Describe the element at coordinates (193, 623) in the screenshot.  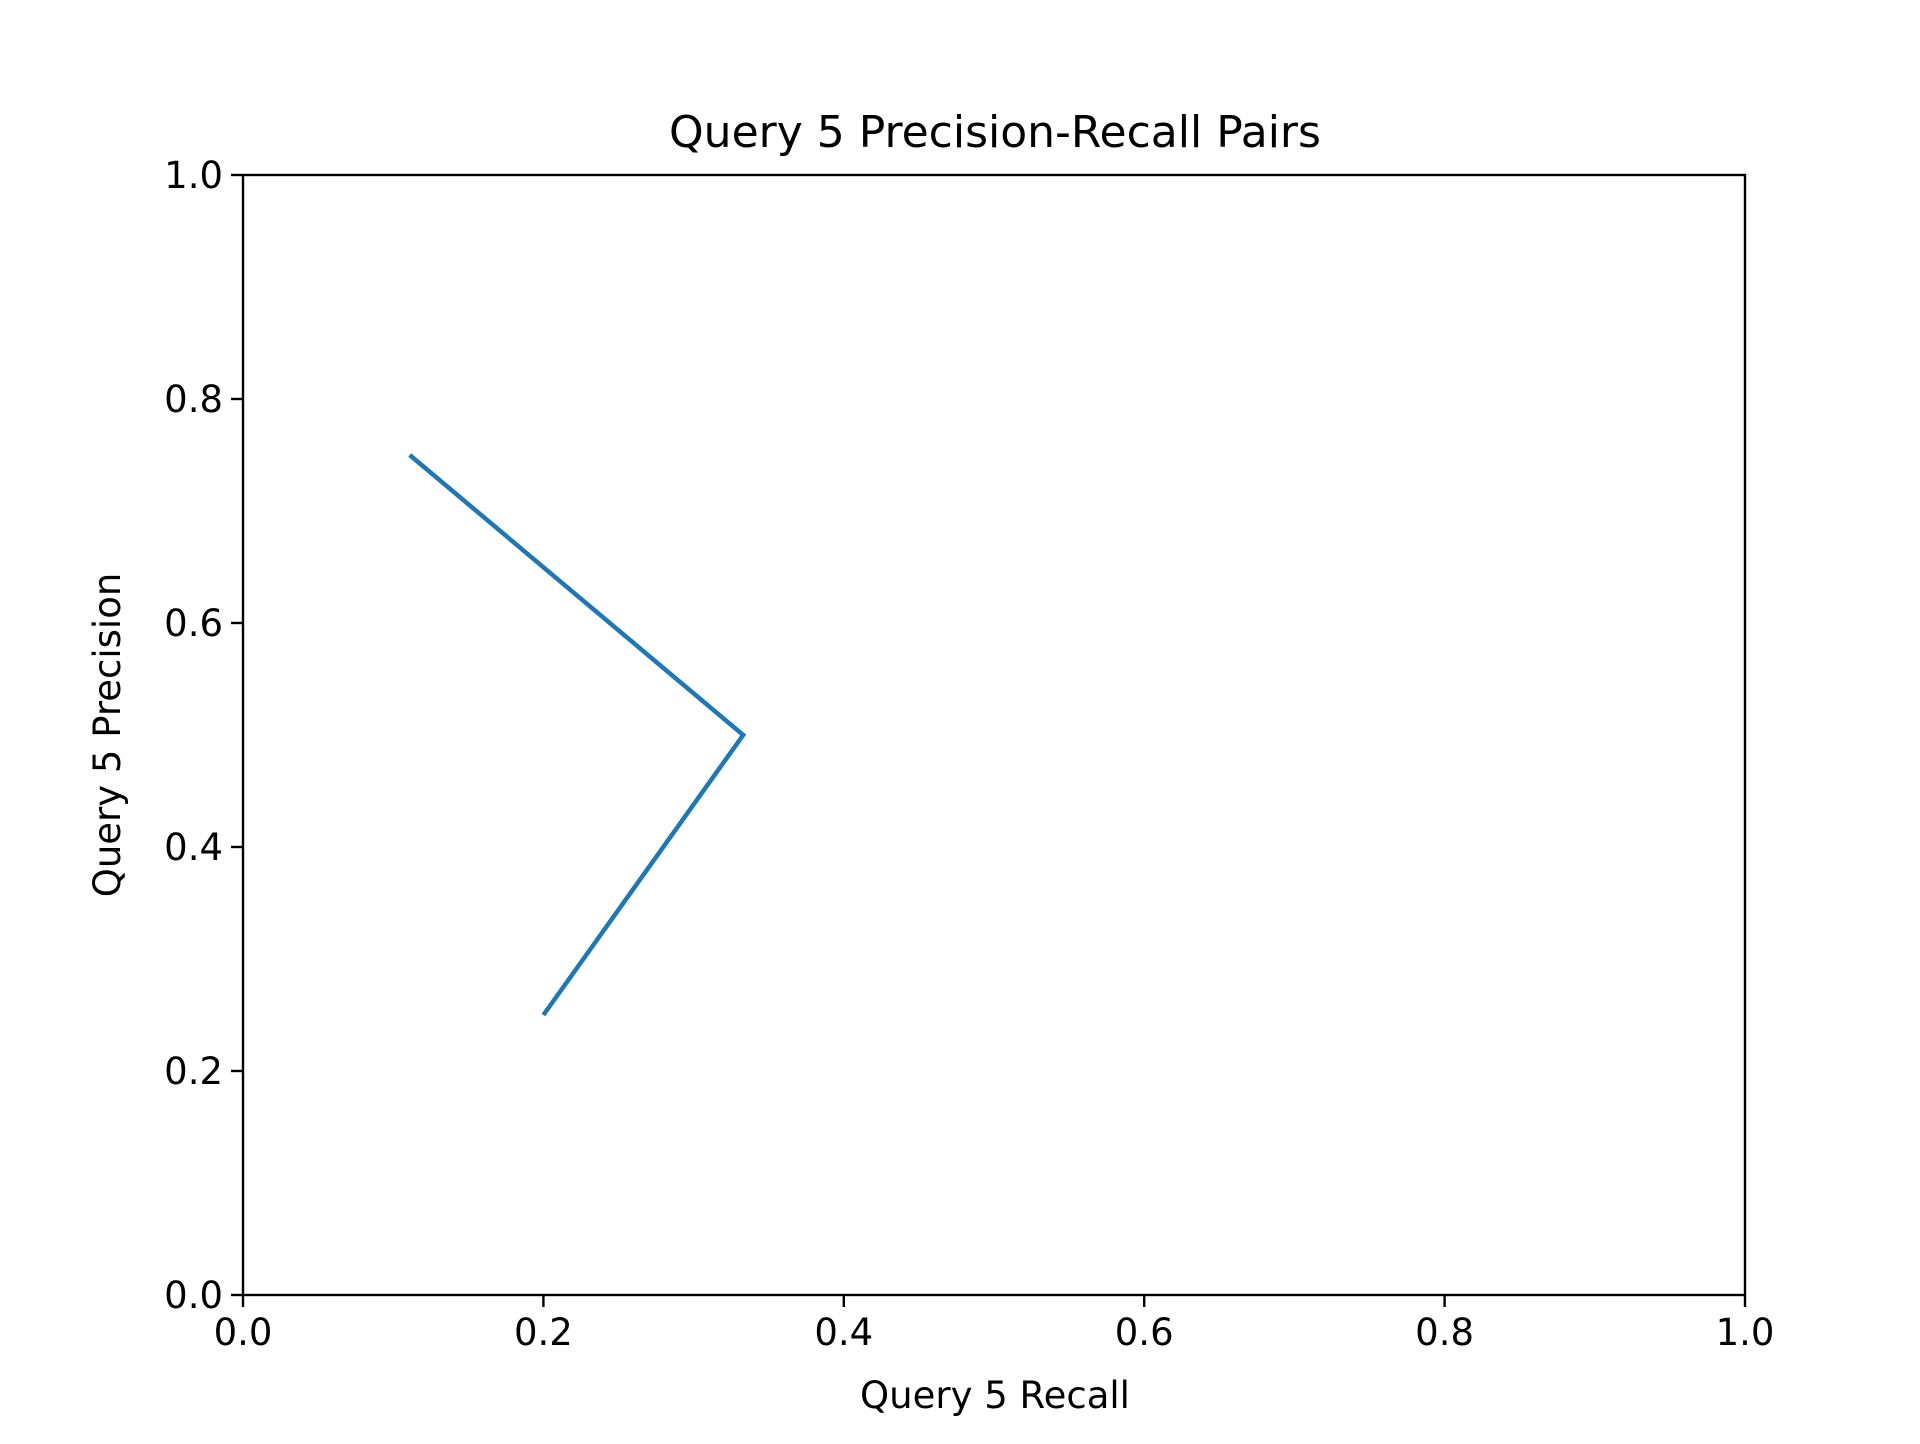
I see `y-tick-label: 0.6` at that location.